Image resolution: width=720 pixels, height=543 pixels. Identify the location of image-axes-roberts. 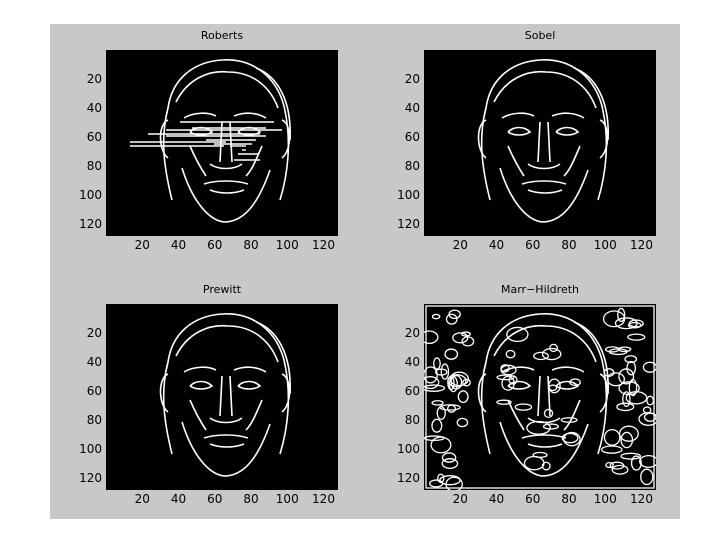
(222, 143).